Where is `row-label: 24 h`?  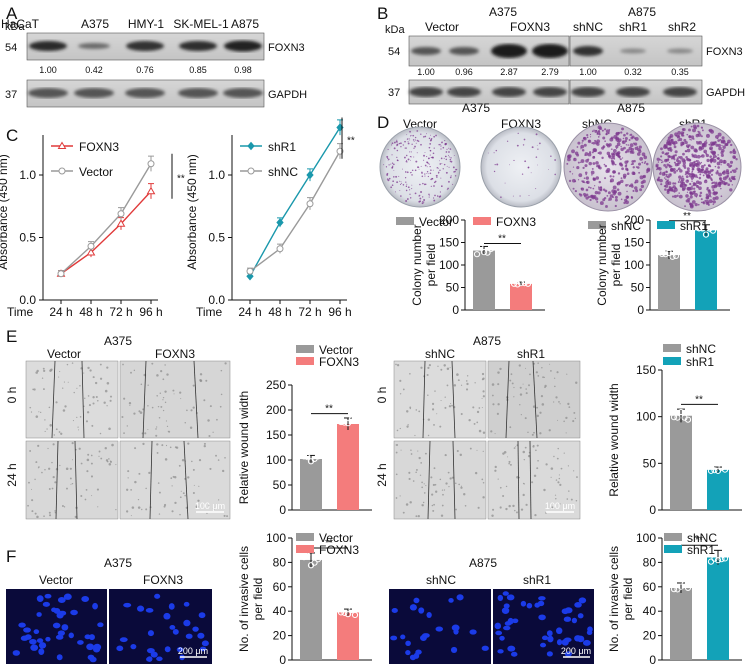
row-label: 24 h is located at coordinates (12, 474).